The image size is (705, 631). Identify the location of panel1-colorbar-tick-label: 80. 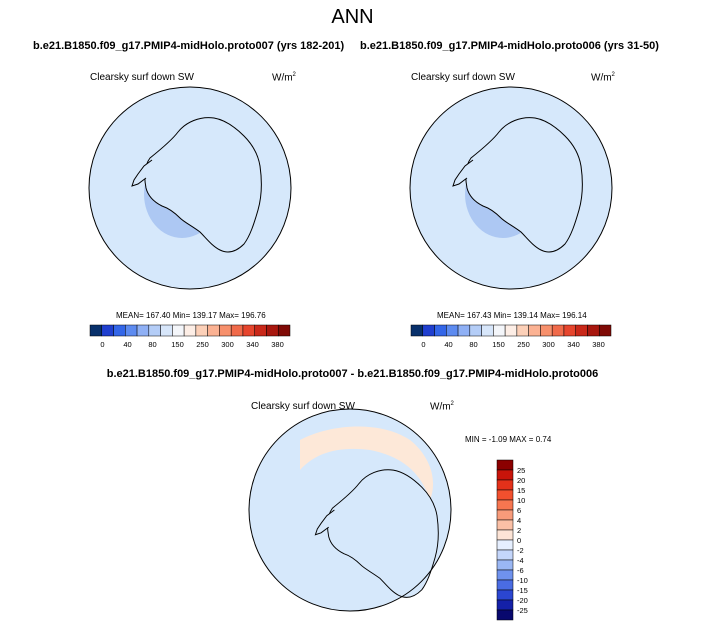
(152, 344).